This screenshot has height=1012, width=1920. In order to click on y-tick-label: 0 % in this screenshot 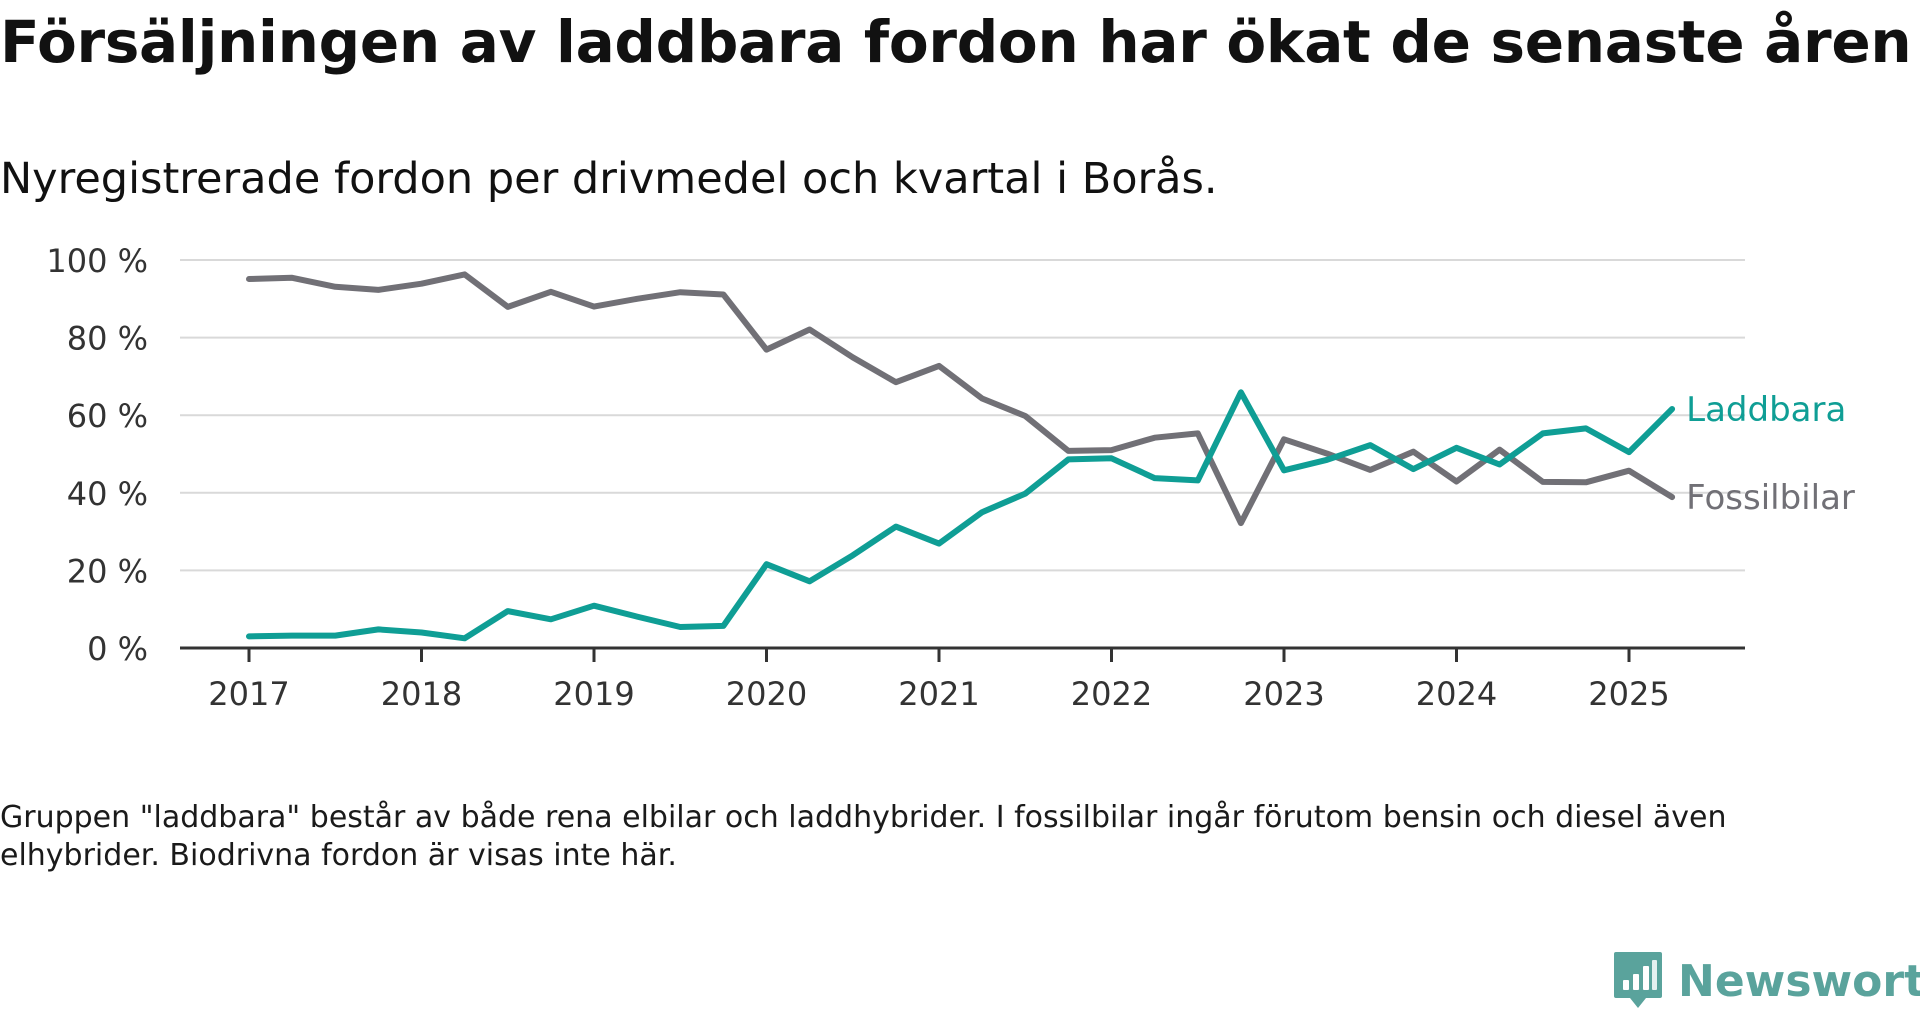, I will do `click(117, 649)`.